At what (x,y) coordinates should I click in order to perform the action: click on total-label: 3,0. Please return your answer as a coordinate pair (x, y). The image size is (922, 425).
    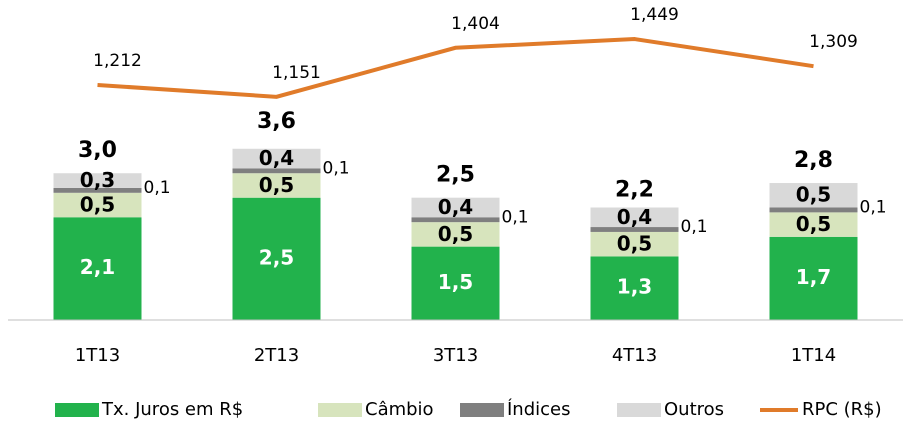
    Looking at the image, I should click on (97, 150).